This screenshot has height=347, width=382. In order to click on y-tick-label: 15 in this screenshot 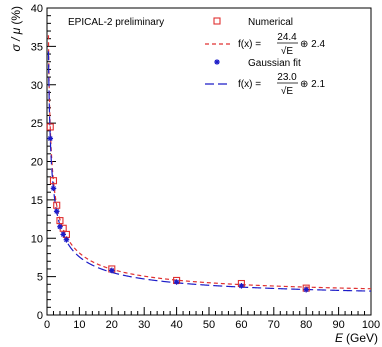, I will do `click(37, 201)`.